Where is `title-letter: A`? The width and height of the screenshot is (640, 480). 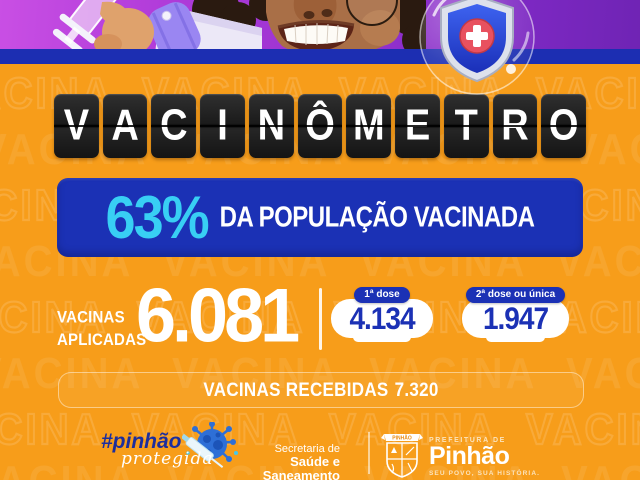 title-letter: A is located at coordinates (125, 126).